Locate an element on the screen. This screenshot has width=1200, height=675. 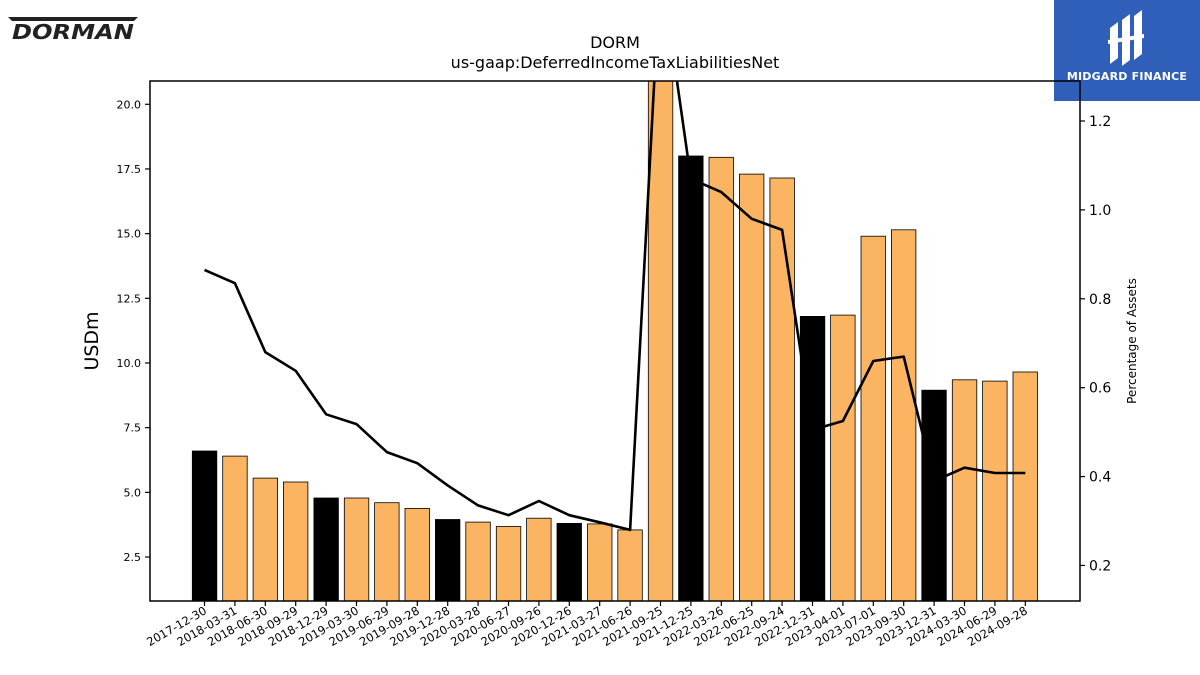
logo-swoosh-top is located at coordinates (73, 19).